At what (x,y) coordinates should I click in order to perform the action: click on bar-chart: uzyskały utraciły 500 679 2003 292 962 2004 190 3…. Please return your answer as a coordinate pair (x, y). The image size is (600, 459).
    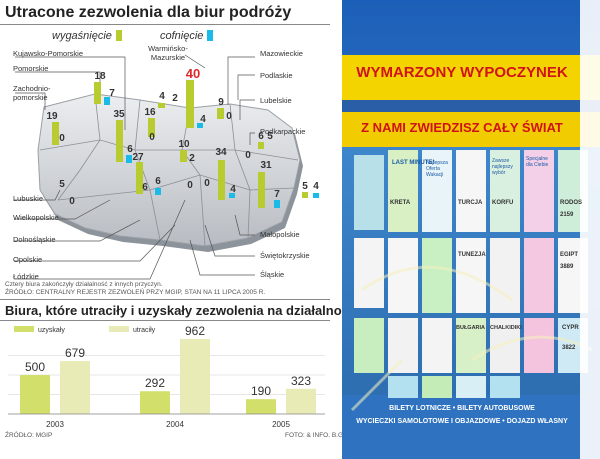
    Looking at the image, I should click on (166, 376).